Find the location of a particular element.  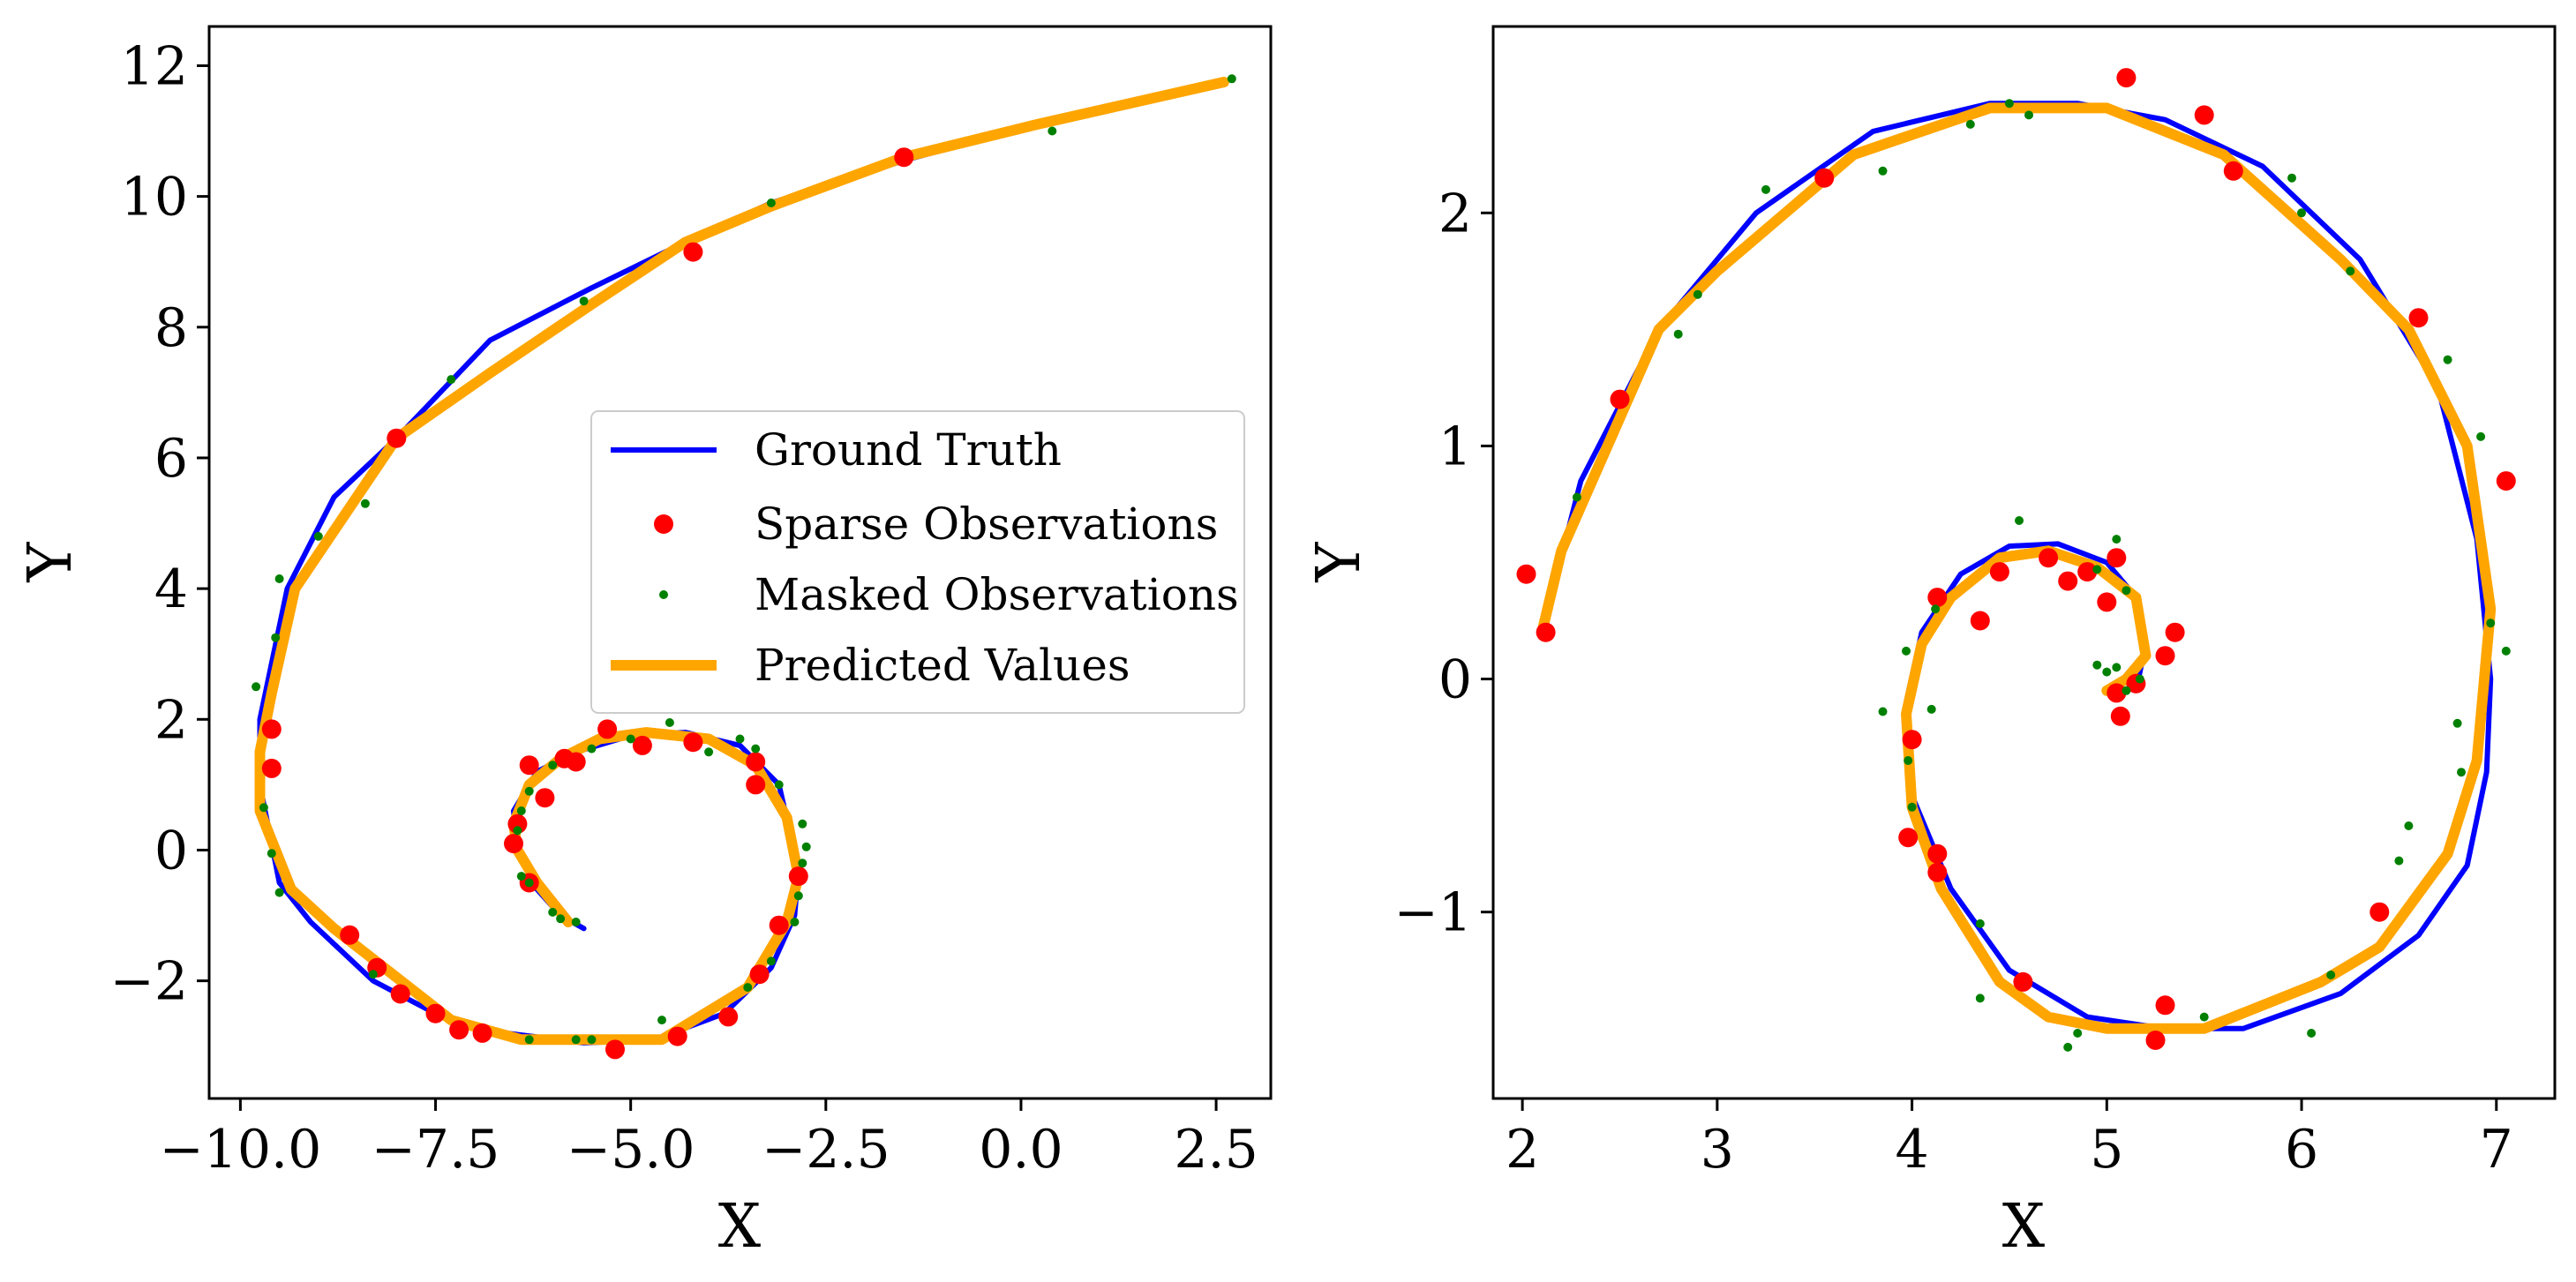

left-x-tick-label: 2.5 is located at coordinates (1216, 1150).